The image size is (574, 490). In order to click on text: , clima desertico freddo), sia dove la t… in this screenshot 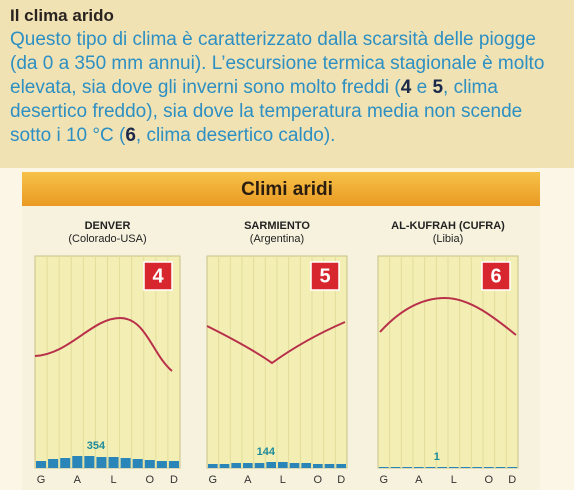, I will do `click(266, 111)`.